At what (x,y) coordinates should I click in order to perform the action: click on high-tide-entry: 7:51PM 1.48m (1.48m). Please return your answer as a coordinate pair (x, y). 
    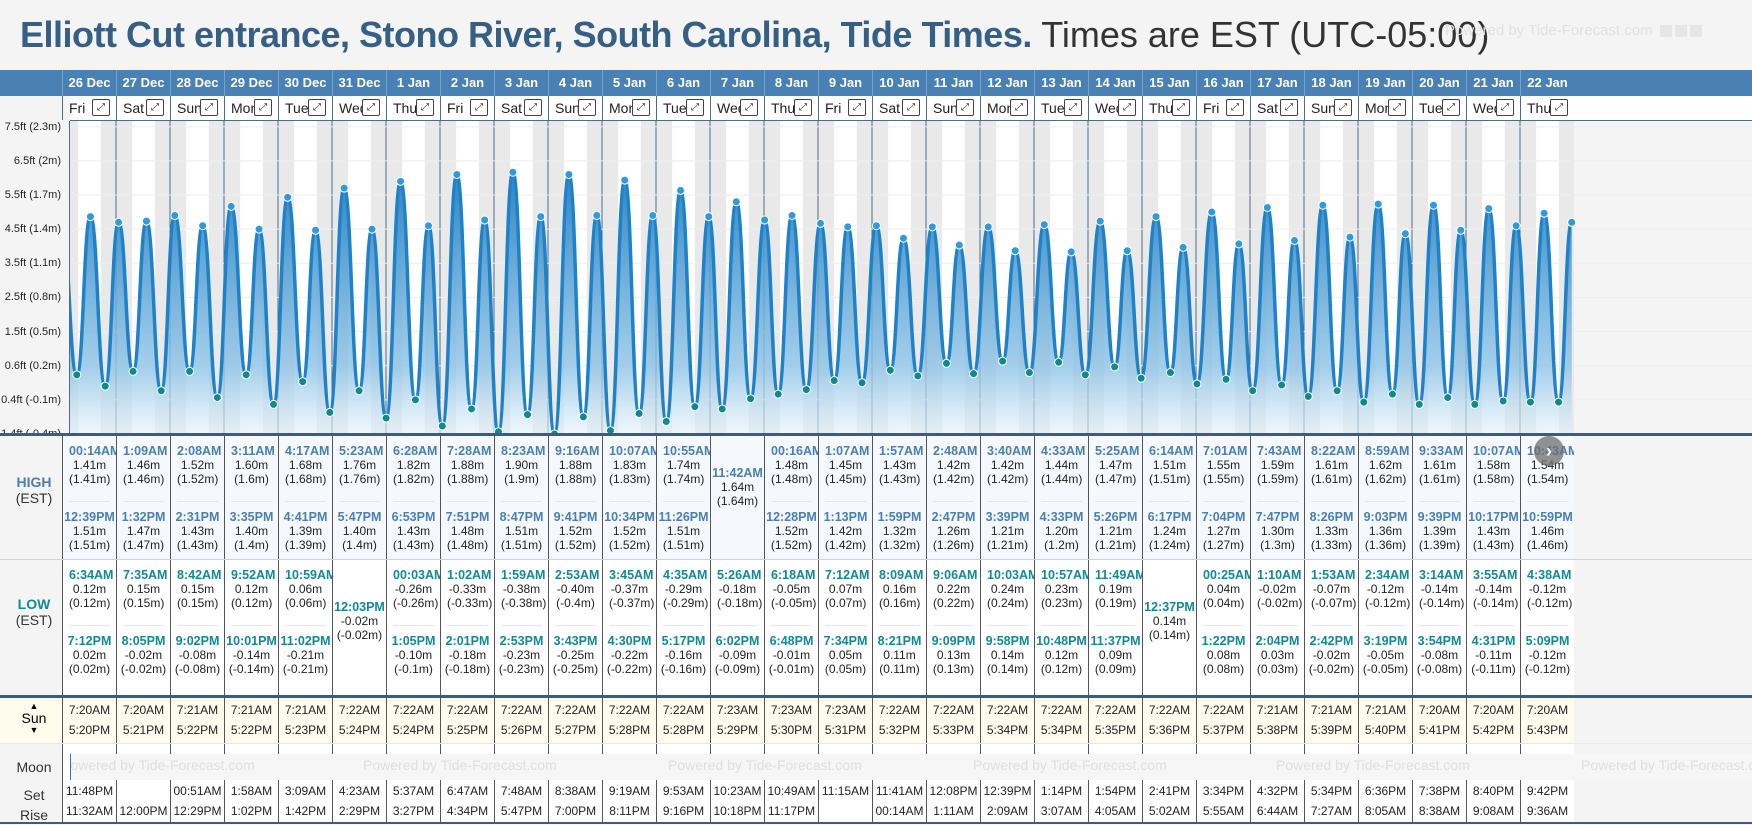
    Looking at the image, I should click on (467, 530).